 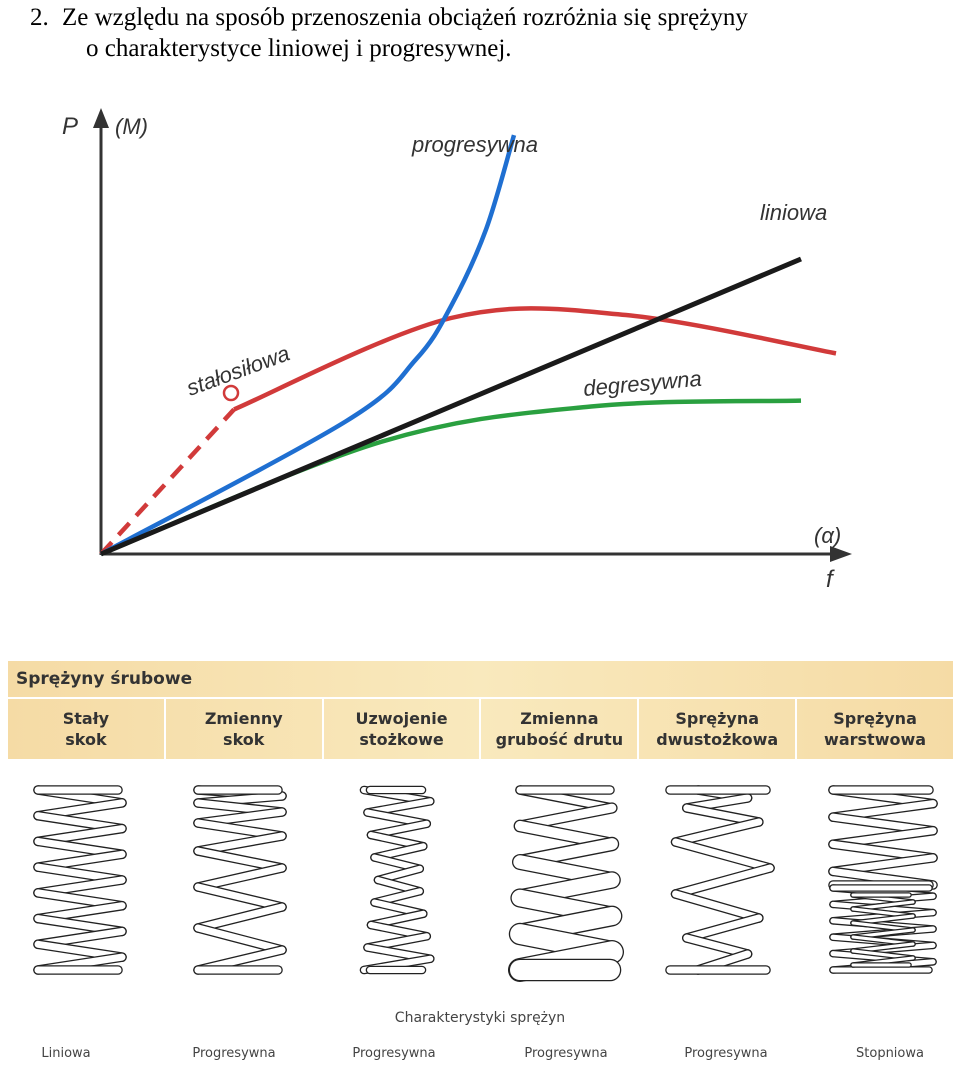 What do you see at coordinates (400, 729) in the screenshot?
I see `column-header: Uzwojenie stożkowe` at bounding box center [400, 729].